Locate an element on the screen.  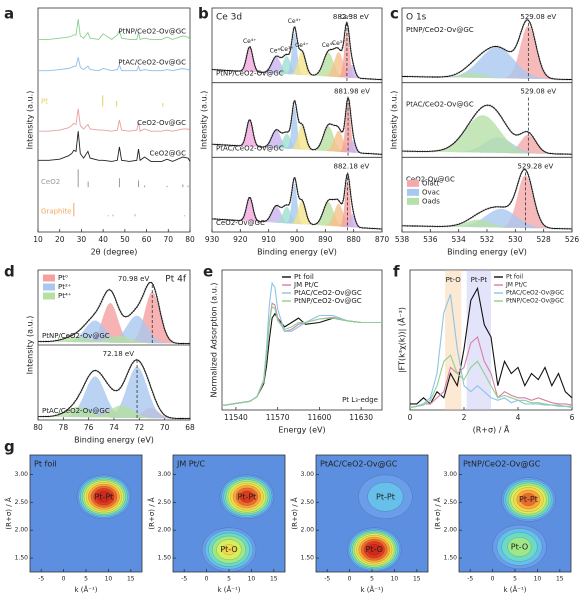
legend-label: Pt²⁺ is located at coordinates (65, 287).